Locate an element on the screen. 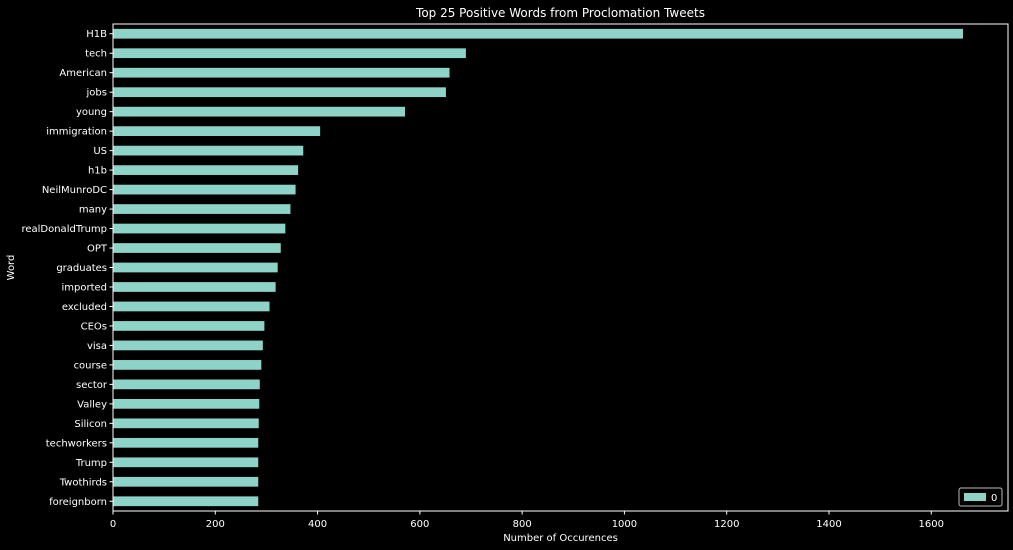  bar-immigration is located at coordinates (217, 131).